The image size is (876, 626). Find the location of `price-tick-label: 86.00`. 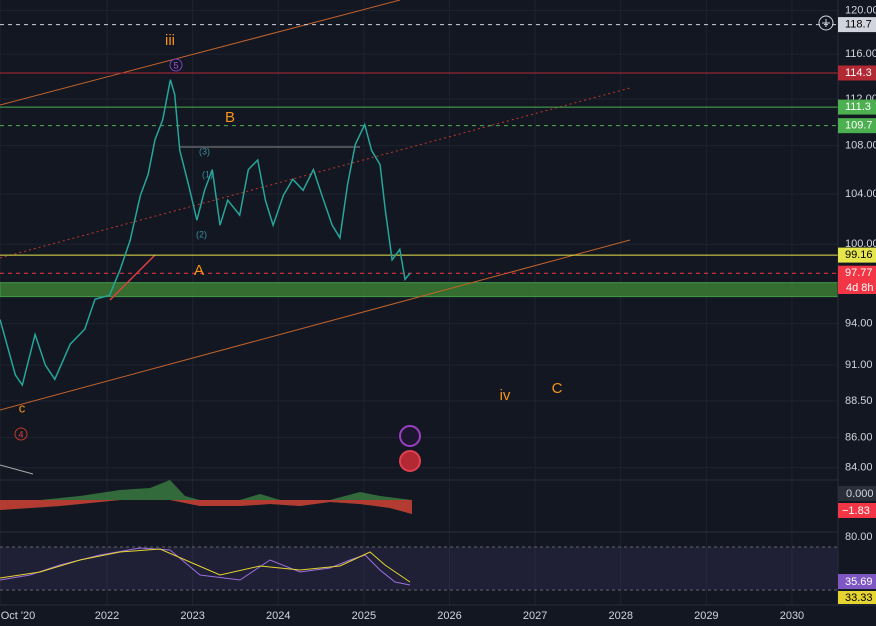

price-tick-label: 86.00 is located at coordinates (859, 437).